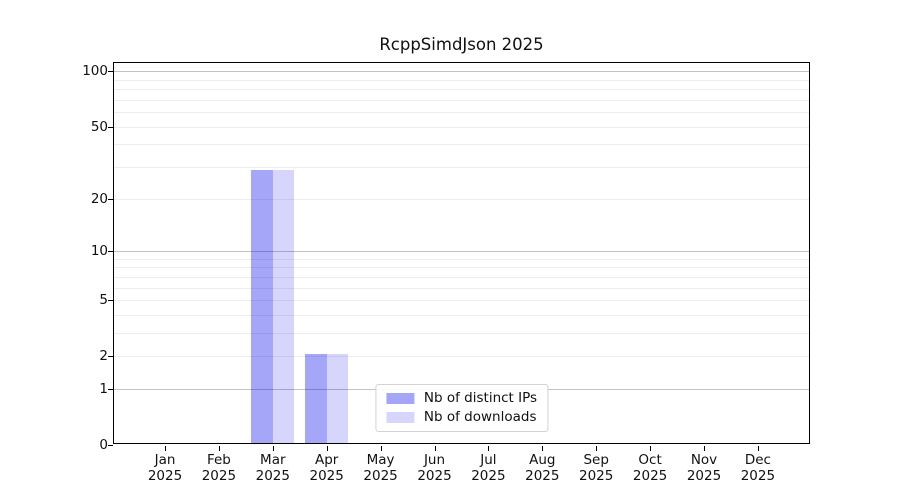 The image size is (900, 500). I want to click on y-axis-tick-label: 1, so click(103, 388).